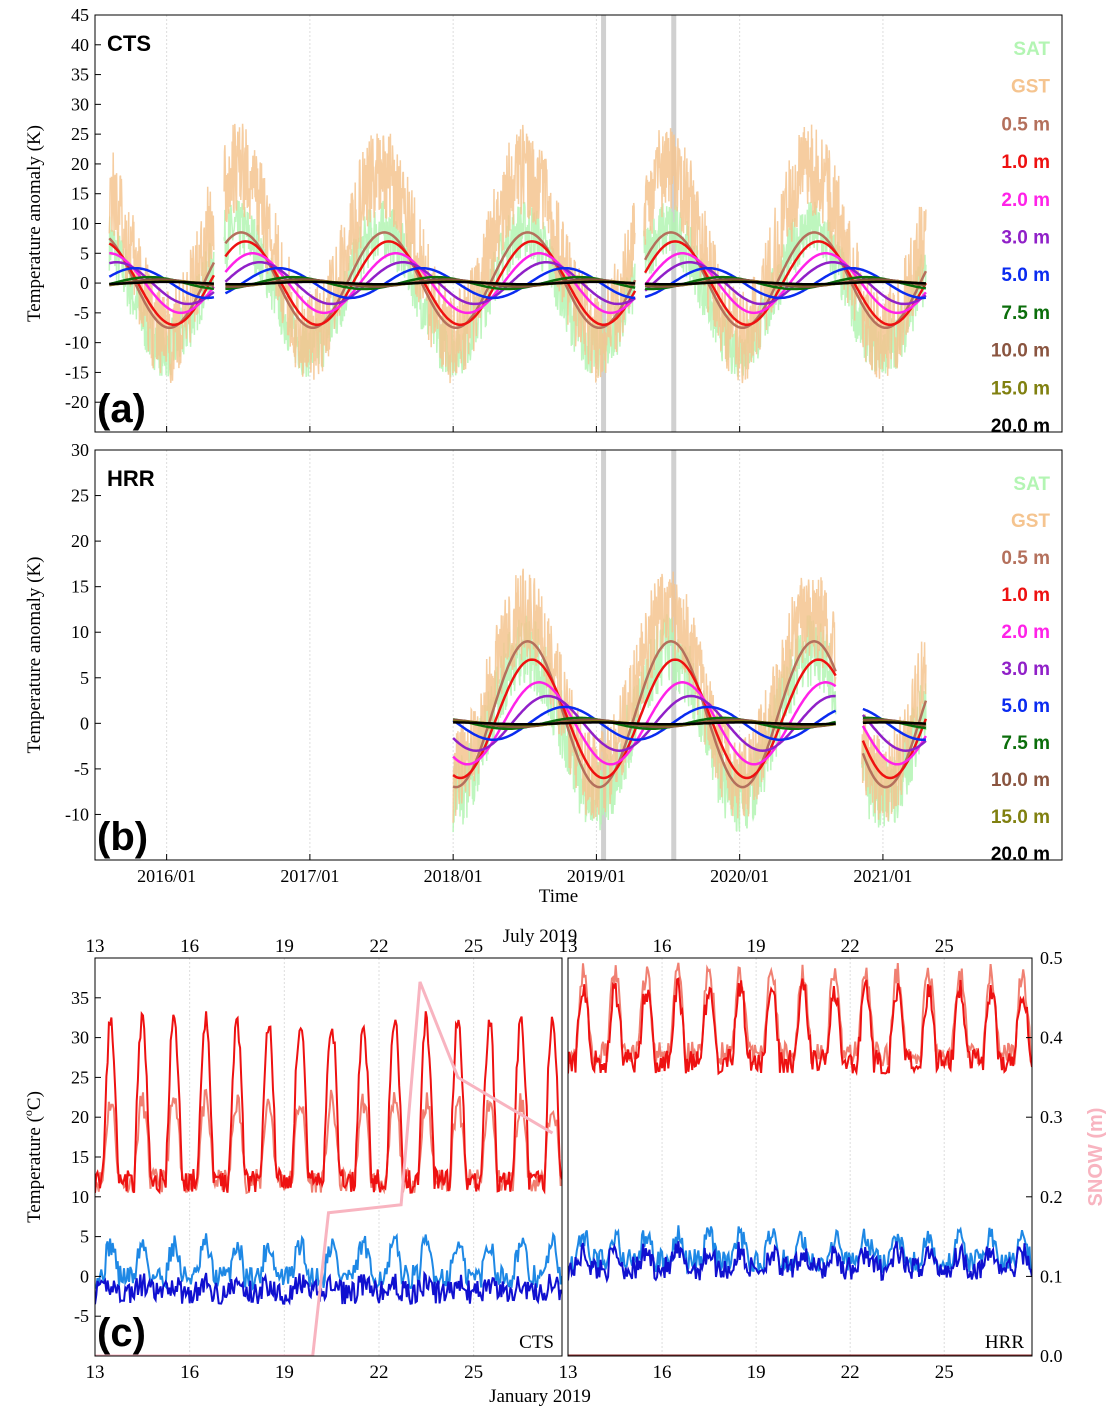 This screenshot has width=1116, height=1410. What do you see at coordinates (84, 678) in the screenshot?
I see `y-tick-label: 5` at bounding box center [84, 678].